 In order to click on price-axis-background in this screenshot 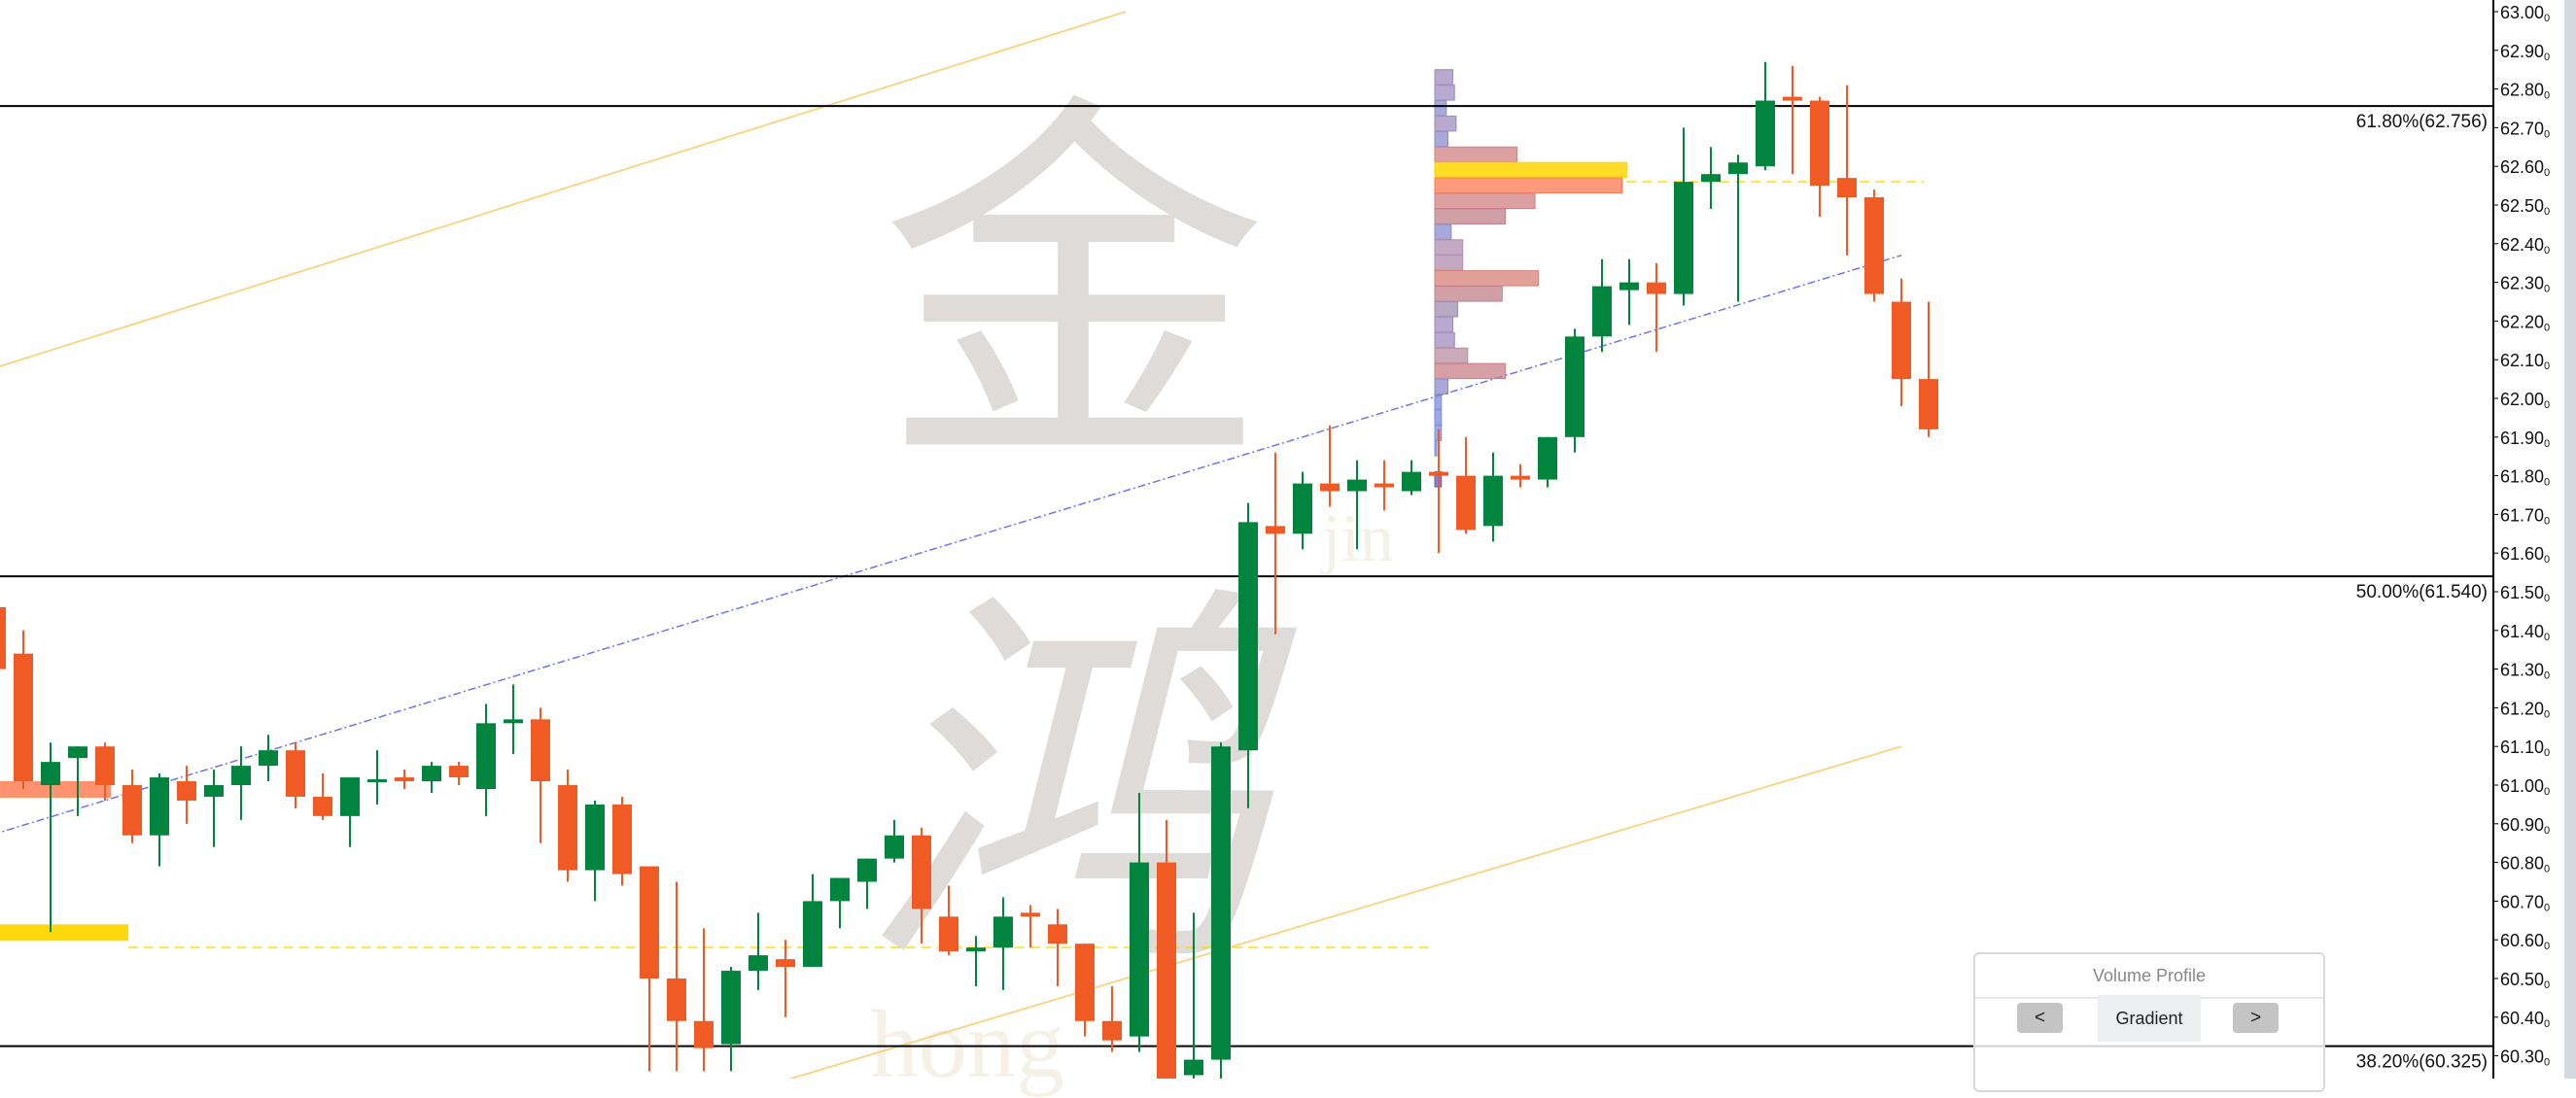, I will do `click(2529, 539)`.